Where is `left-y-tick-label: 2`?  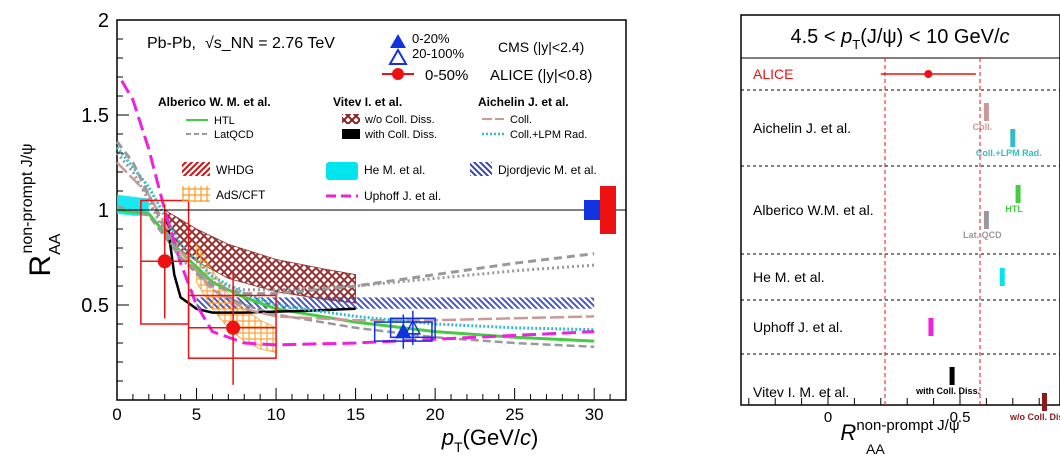
left-y-tick-label: 2 is located at coordinates (103, 21).